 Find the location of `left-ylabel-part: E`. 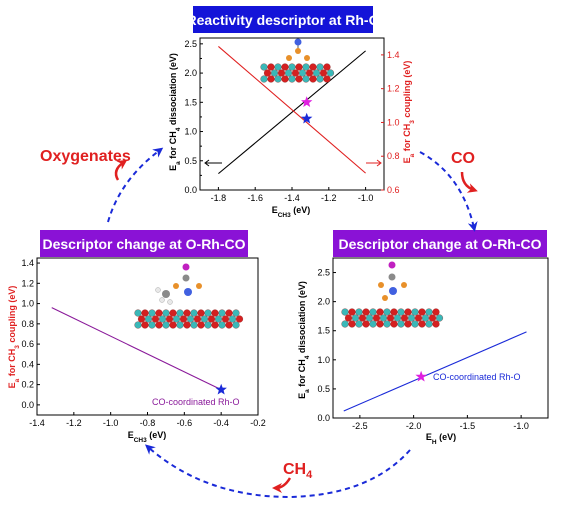

left-ylabel-part: E is located at coordinates (12, 385).